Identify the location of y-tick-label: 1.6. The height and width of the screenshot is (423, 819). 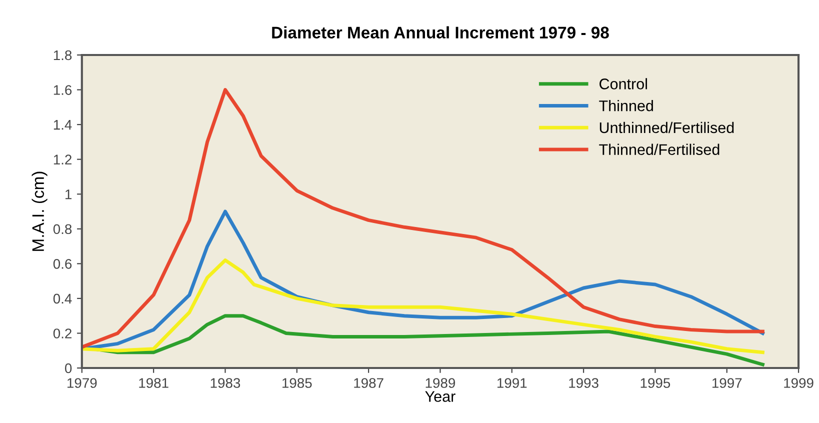
(63, 90).